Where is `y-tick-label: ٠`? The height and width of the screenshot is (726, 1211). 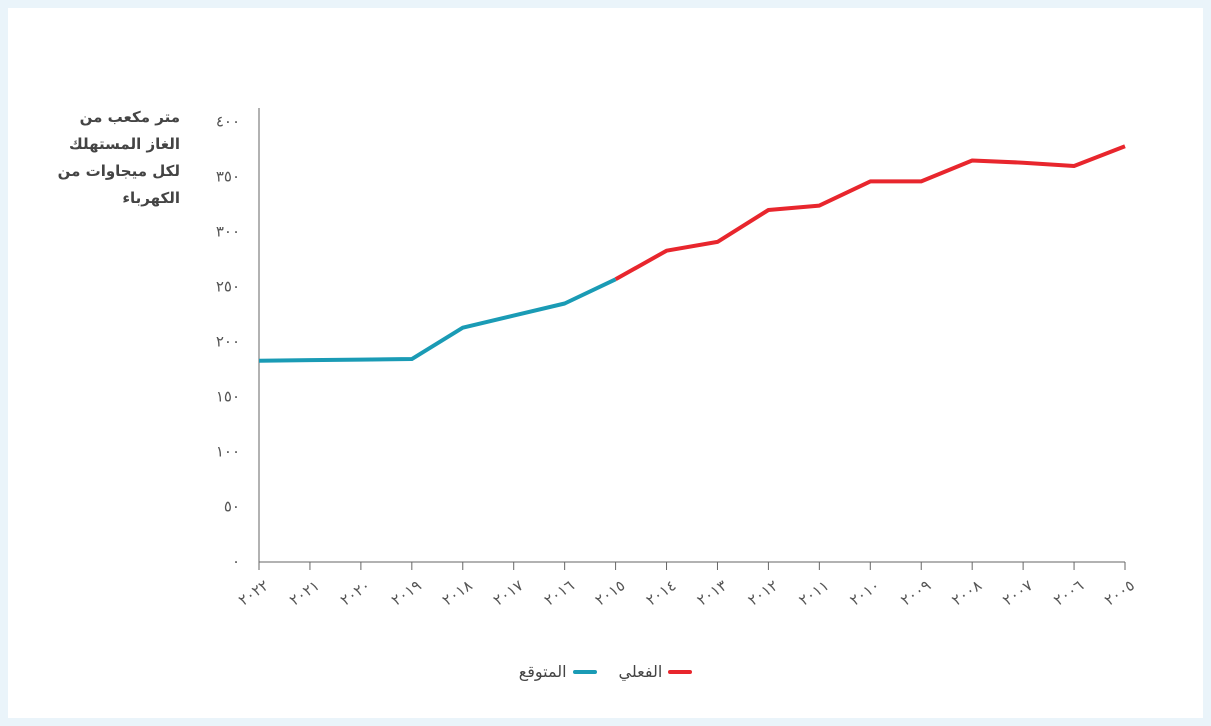
y-tick-label: ٠ is located at coordinates (236, 562).